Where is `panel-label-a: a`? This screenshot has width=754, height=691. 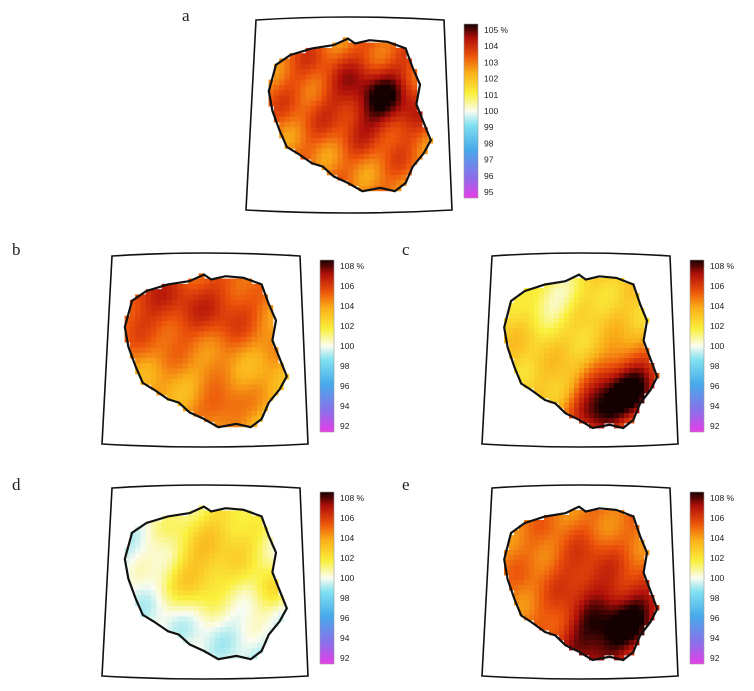
panel-label-a: a is located at coordinates (186, 15).